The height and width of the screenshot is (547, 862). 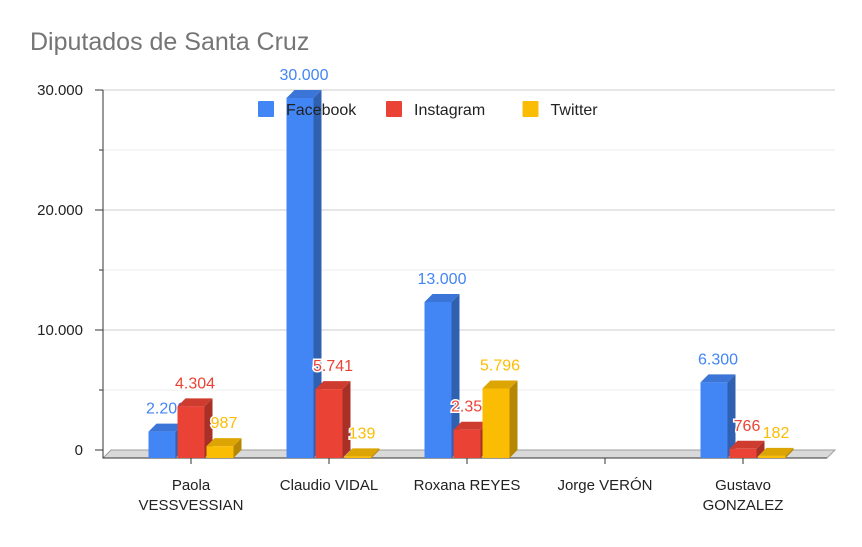 I want to click on data-label: 5.796, so click(x=500, y=365).